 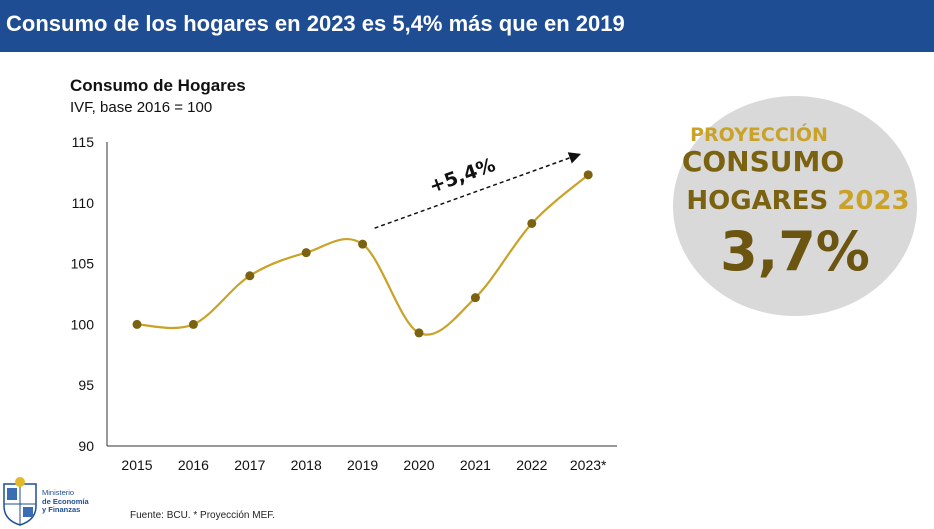 What do you see at coordinates (757, 201) in the screenshot?
I see `projection-hogares-label: HOGARES` at bounding box center [757, 201].